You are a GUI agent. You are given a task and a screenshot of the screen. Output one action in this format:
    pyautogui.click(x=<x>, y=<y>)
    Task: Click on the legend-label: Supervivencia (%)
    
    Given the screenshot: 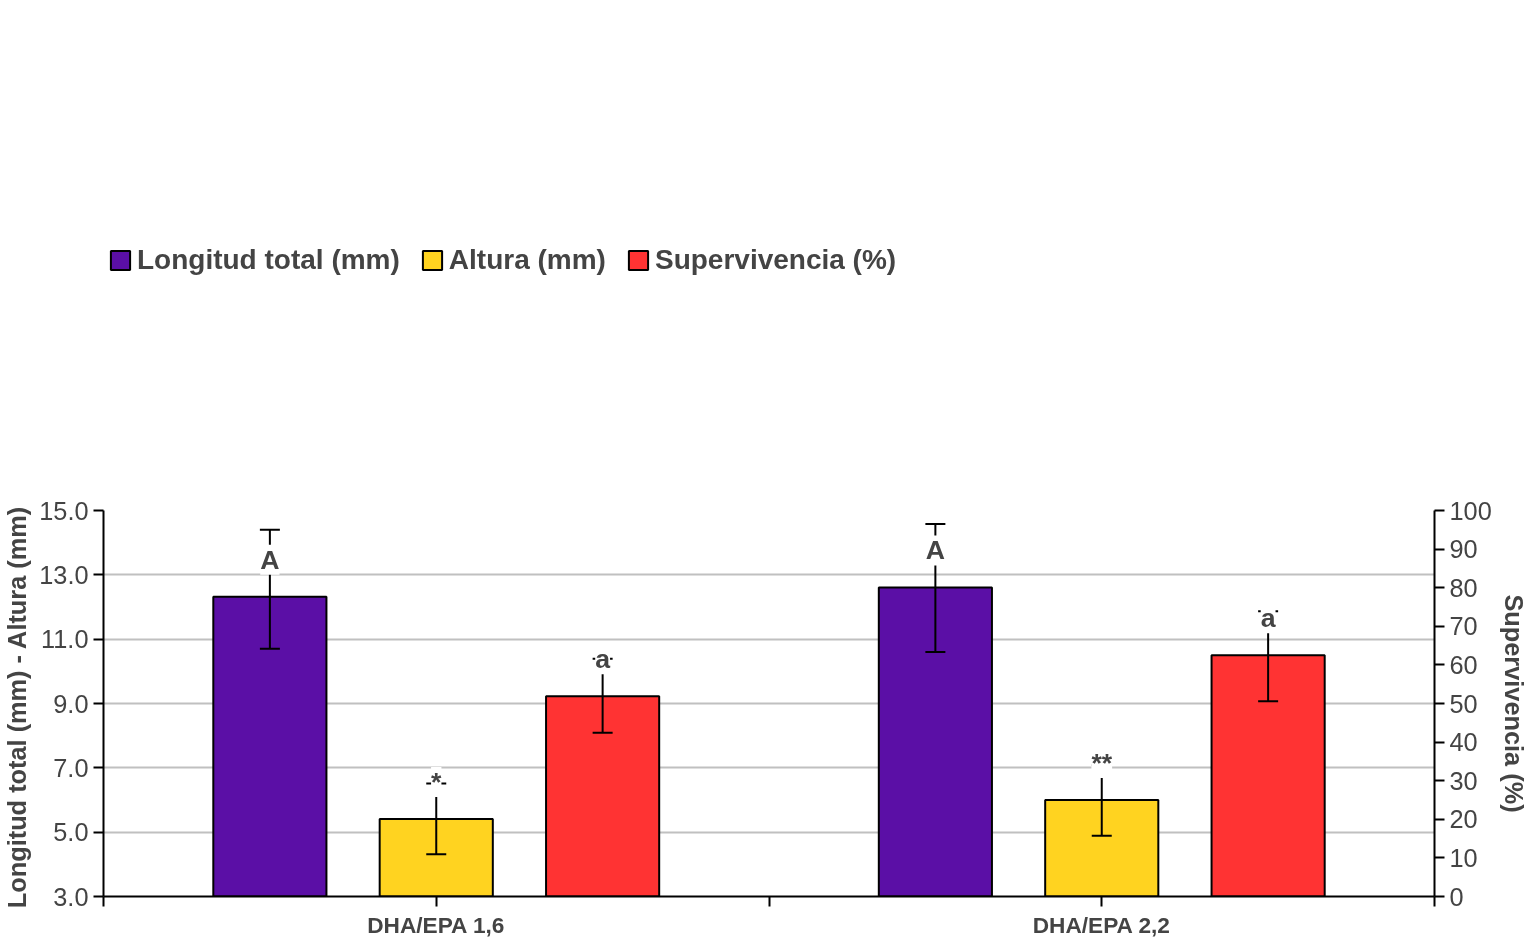 What is the action you would take?
    pyautogui.click(x=775, y=260)
    